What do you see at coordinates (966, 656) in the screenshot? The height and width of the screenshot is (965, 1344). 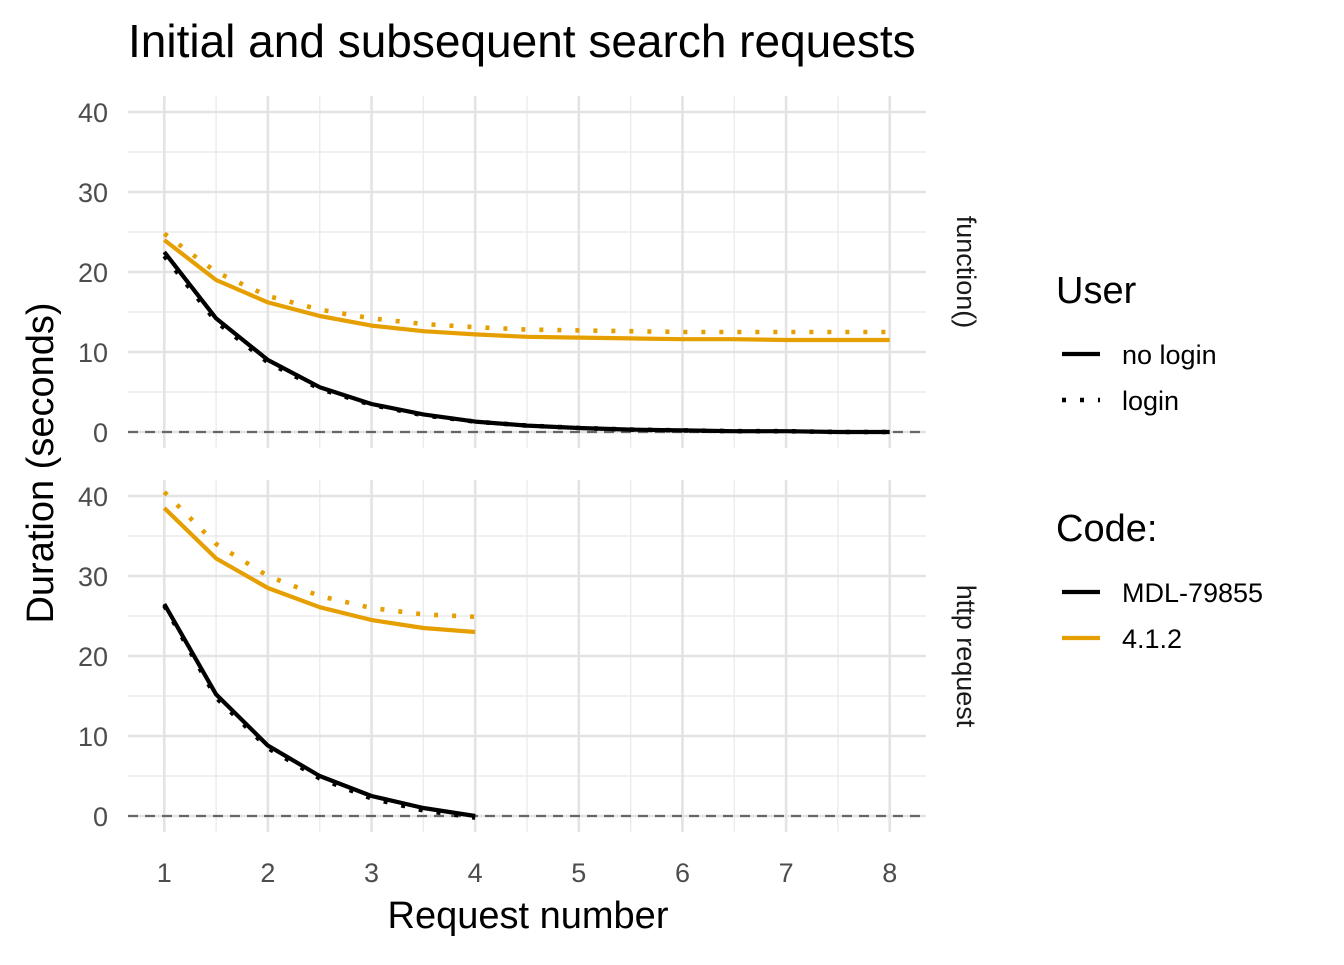 I see `facet-strip-label: http request` at bounding box center [966, 656].